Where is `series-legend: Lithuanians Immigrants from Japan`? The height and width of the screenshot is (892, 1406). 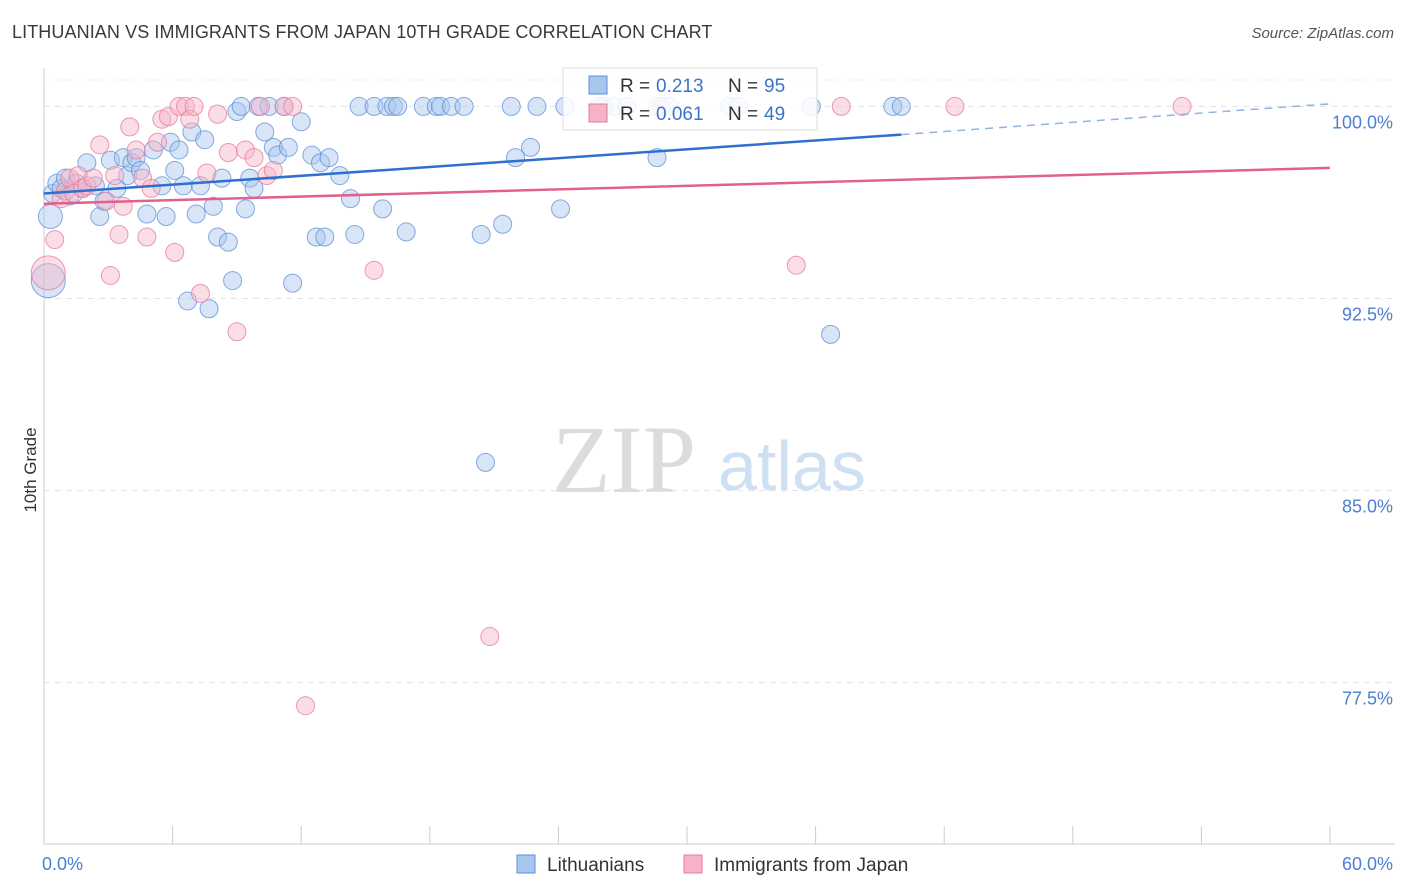 series-legend: Lithuanians Immigrants from Japan is located at coordinates (712, 865).